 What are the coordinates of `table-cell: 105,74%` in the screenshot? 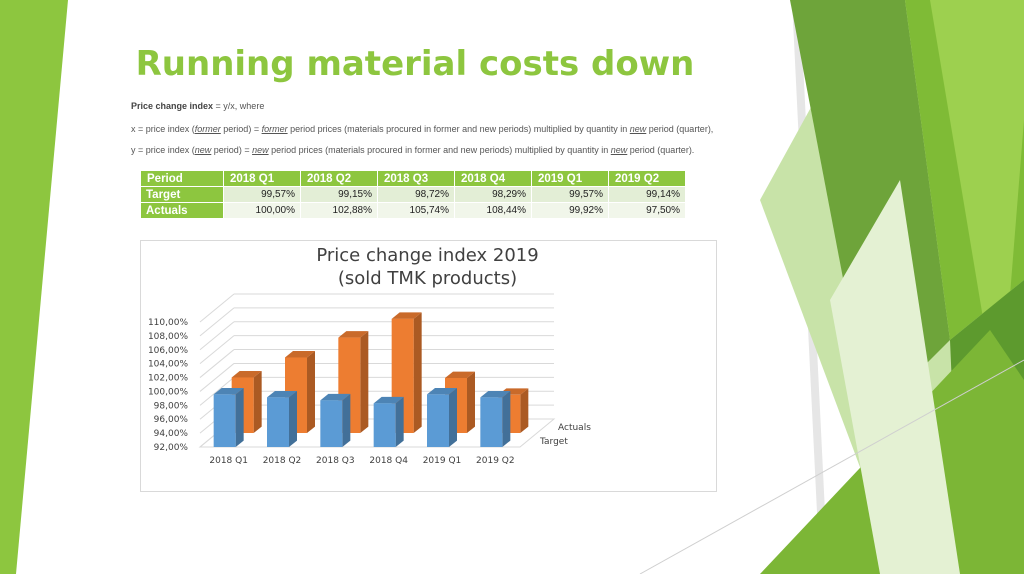 It's located at (416, 210).